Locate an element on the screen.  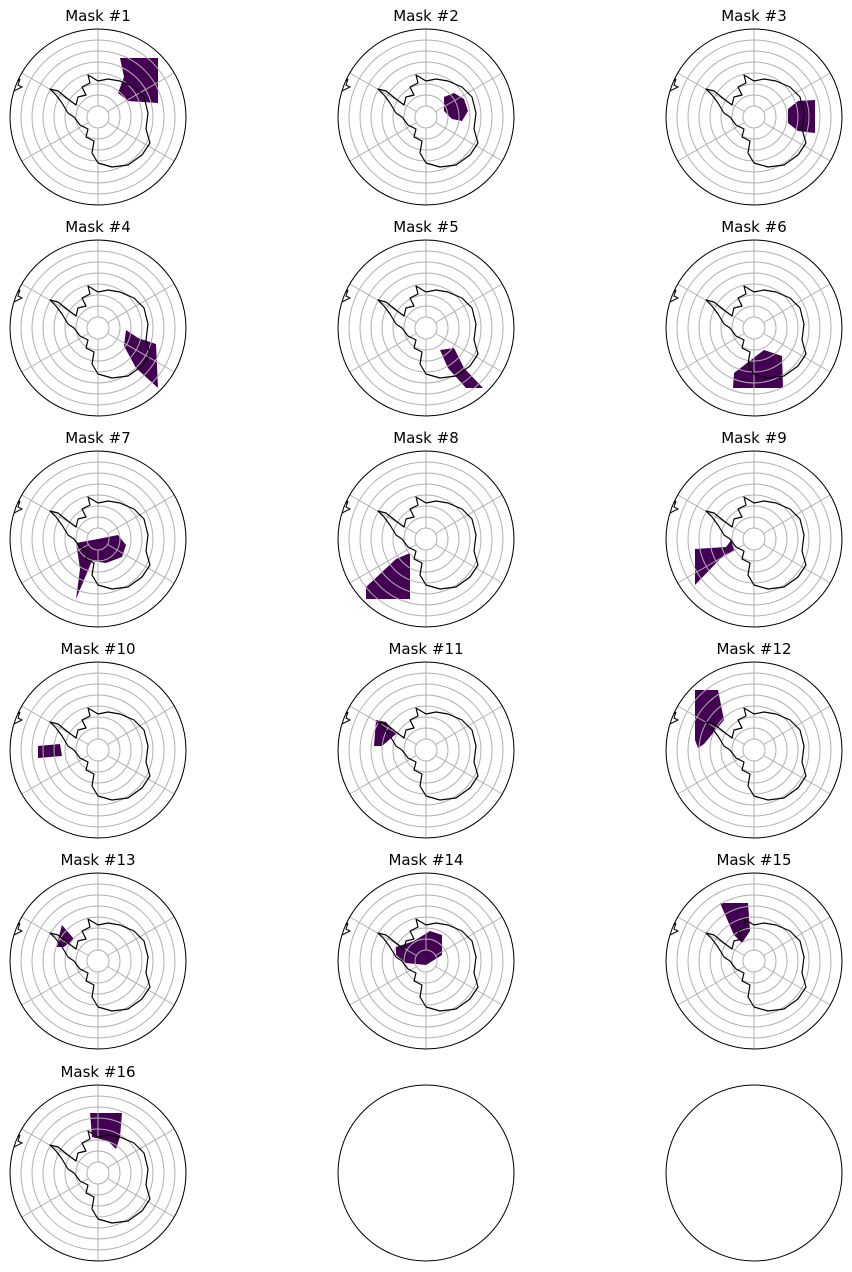
map-panel: Mask #8 is located at coordinates (426, 528).